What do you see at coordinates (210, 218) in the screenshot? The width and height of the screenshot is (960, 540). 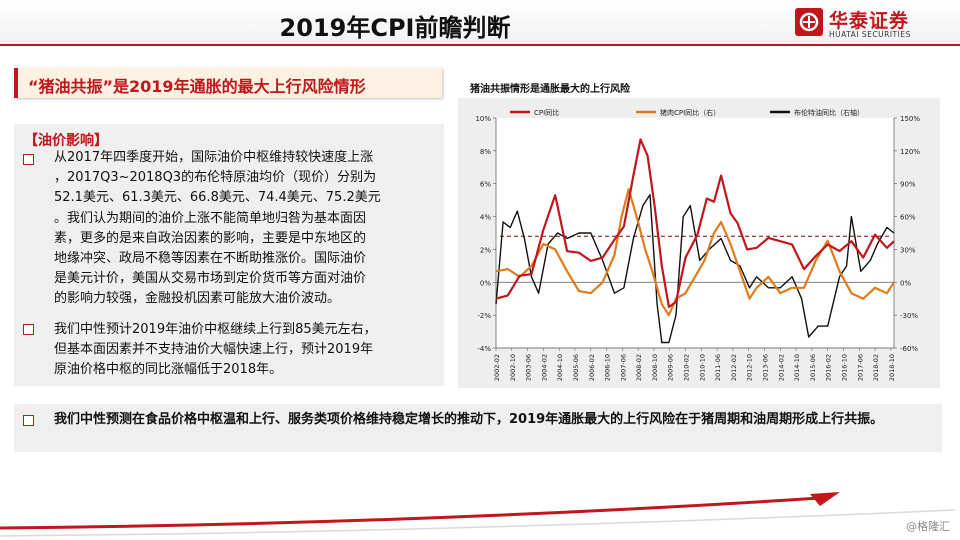 I see `text-line: 。我们认为期间的油价上涨不能简单地归咎为基本面因` at bounding box center [210, 218].